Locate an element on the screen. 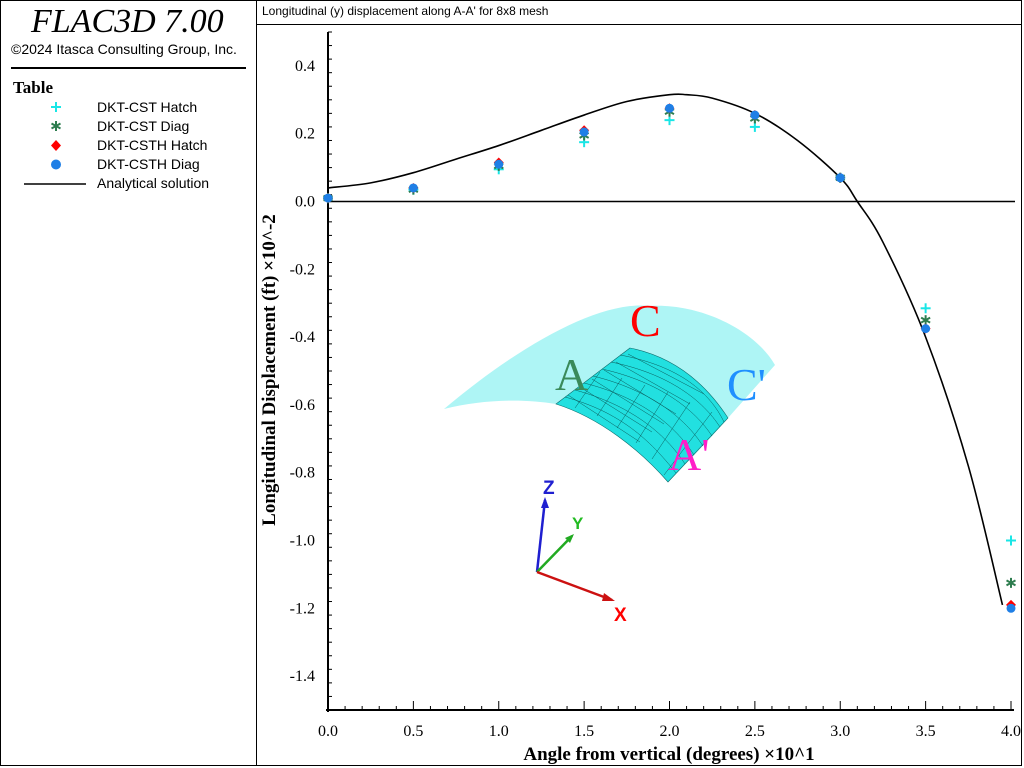 The image size is (1024, 768). y-tick-label: -1.0 is located at coordinates (302, 541).